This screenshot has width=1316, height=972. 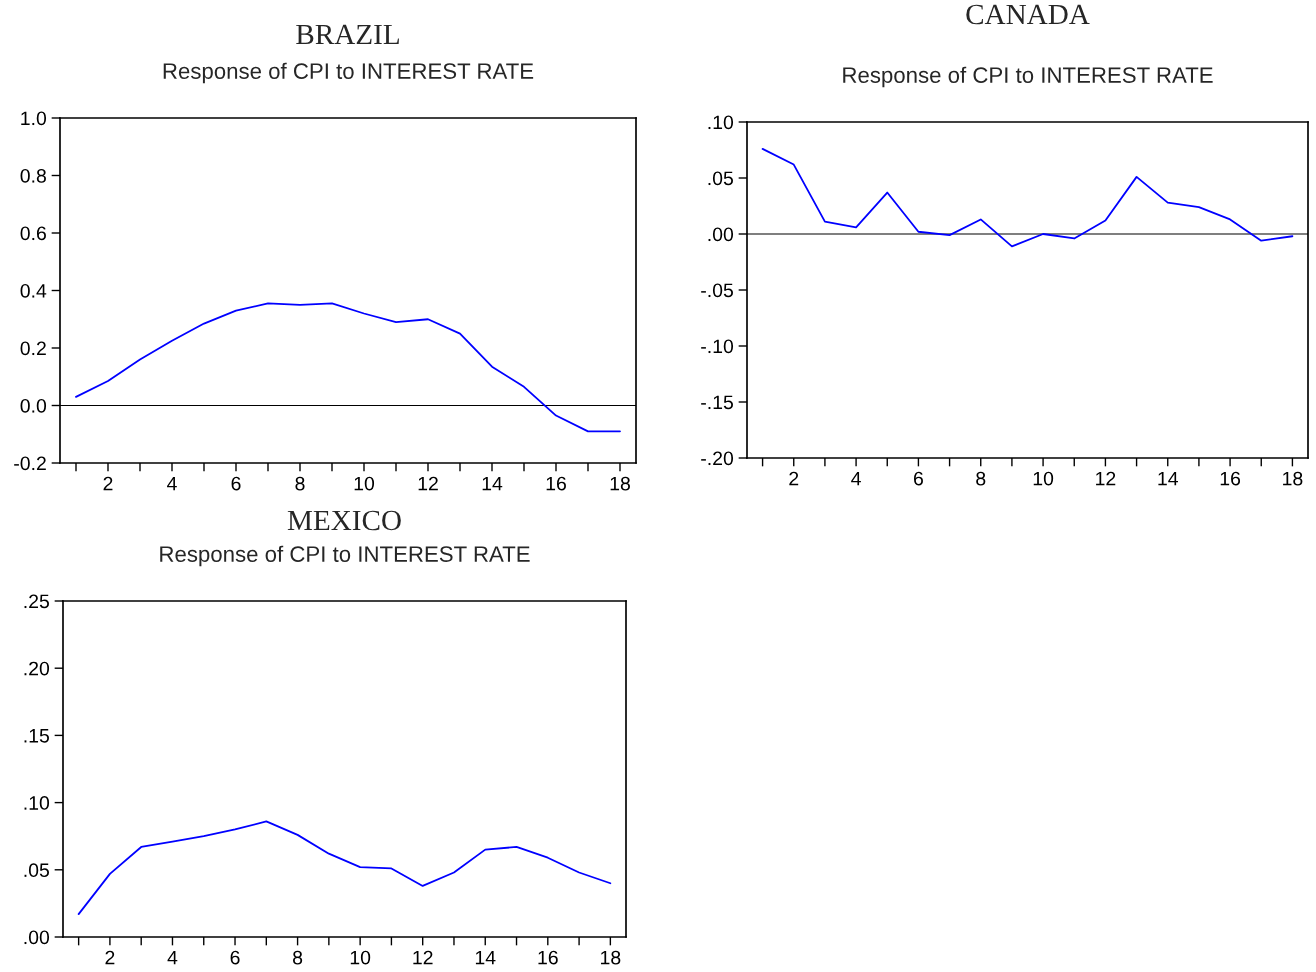 I want to click on y-tick-label: .20, so click(x=37, y=668).